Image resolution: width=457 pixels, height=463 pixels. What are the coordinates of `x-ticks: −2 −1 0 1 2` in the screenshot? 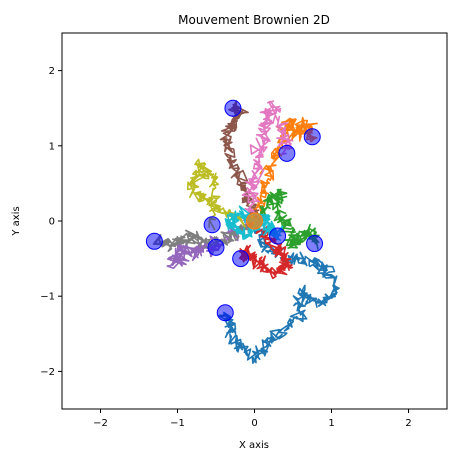 It's located at (252, 419).